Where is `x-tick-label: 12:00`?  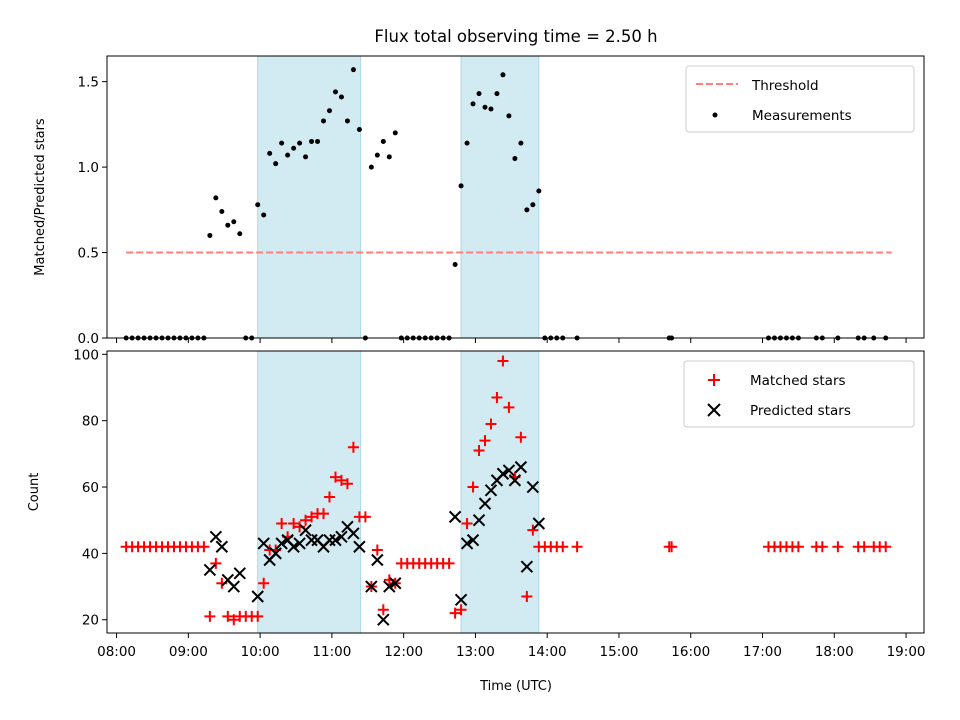 x-tick-label: 12:00 is located at coordinates (403, 652).